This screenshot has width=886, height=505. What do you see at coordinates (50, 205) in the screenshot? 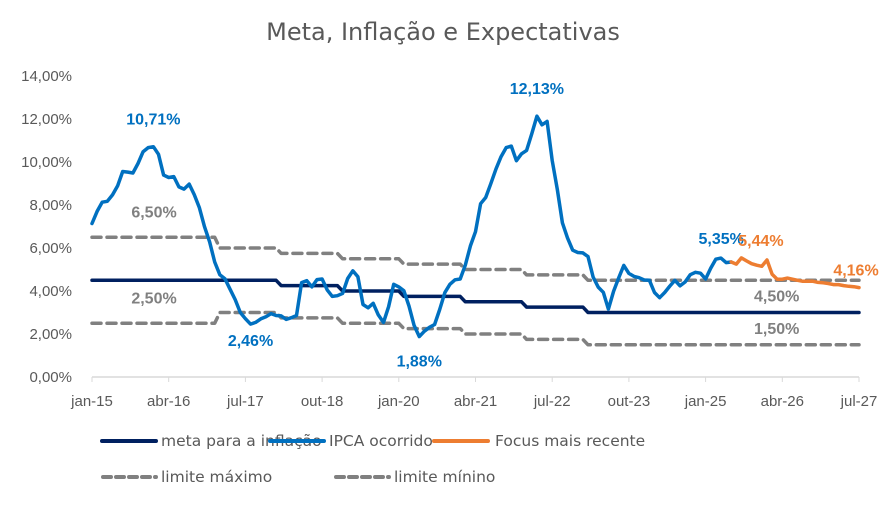
I see `y-tick-label: 8,00%` at bounding box center [50, 205].